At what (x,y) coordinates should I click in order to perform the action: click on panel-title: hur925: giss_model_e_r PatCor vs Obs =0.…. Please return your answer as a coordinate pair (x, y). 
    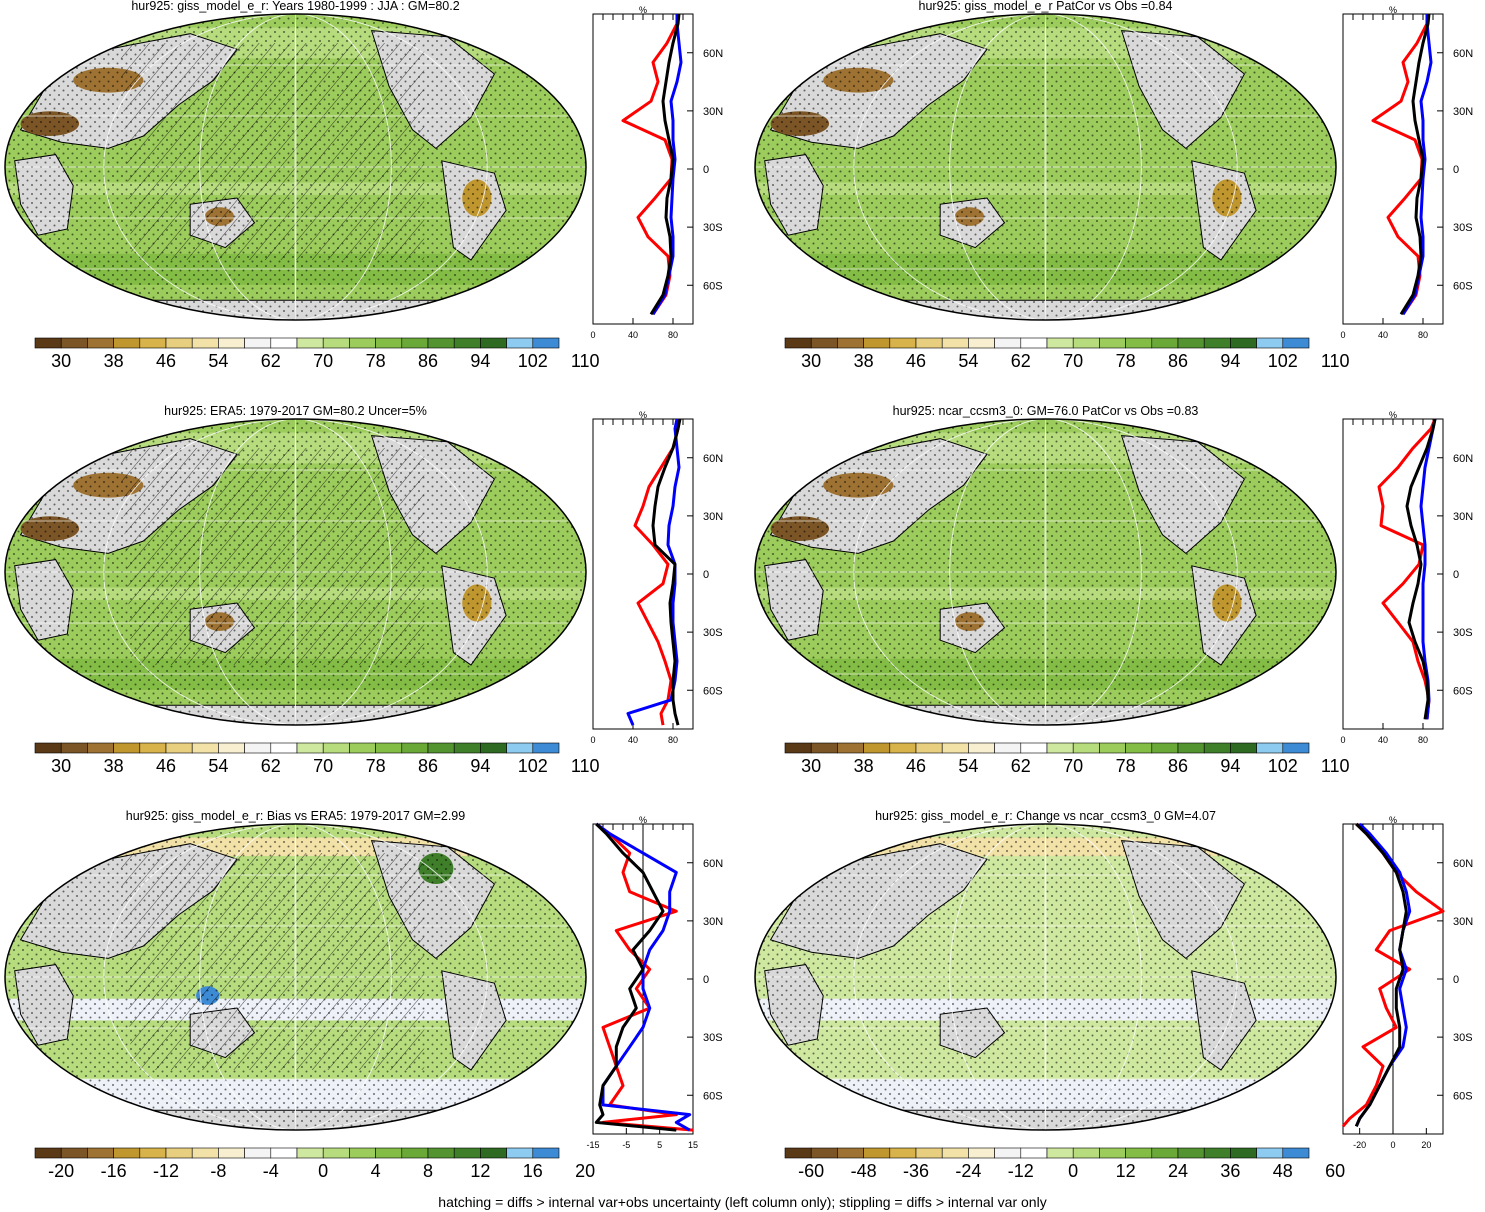
    Looking at the image, I should click on (1045, 6).